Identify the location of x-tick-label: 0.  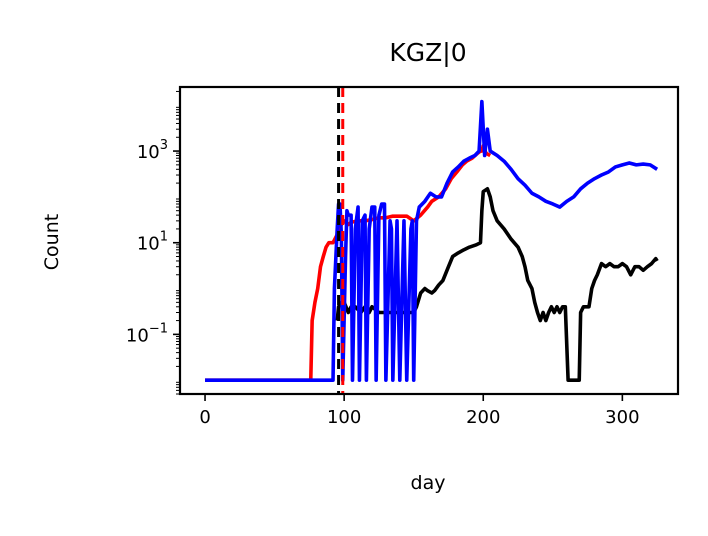
(204, 417).